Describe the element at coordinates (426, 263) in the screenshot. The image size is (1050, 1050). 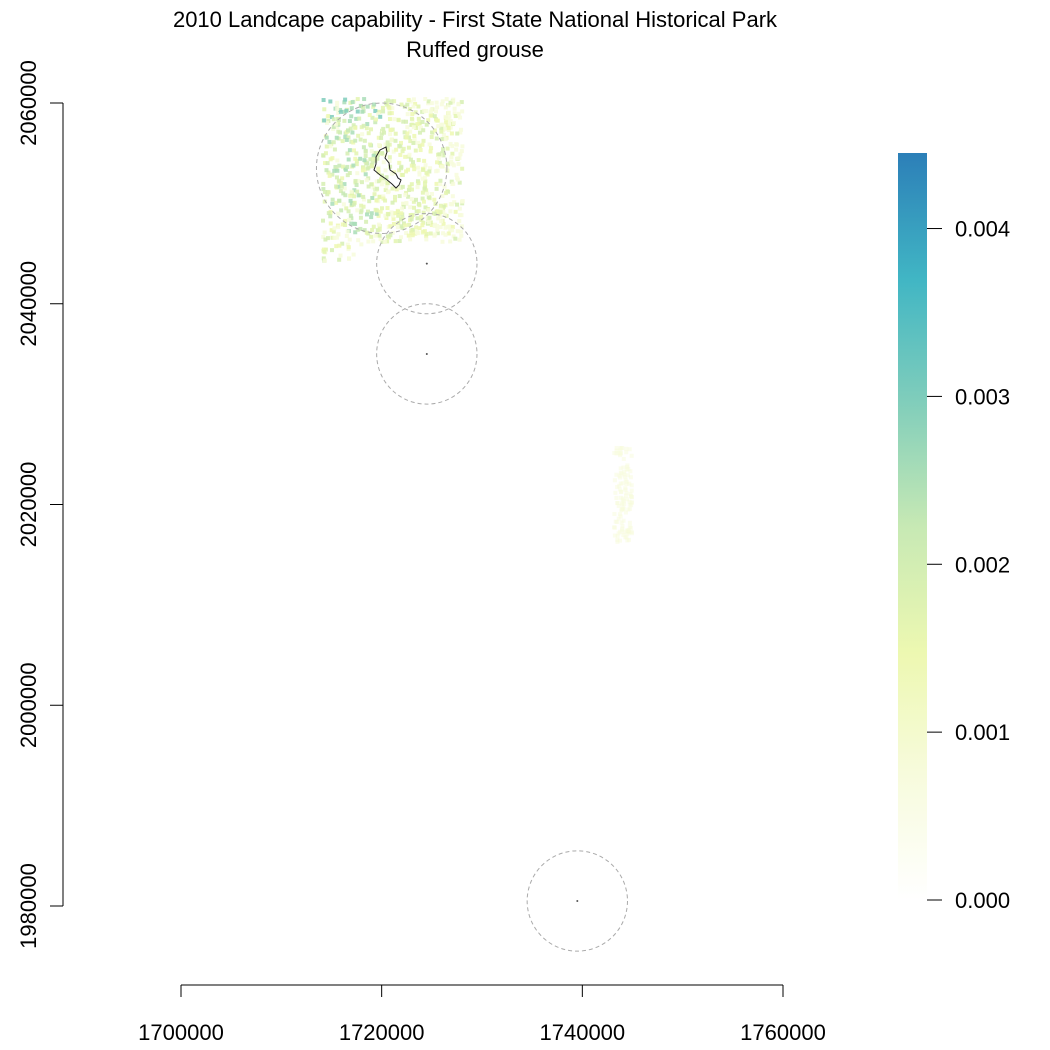
I see `park-point` at that location.